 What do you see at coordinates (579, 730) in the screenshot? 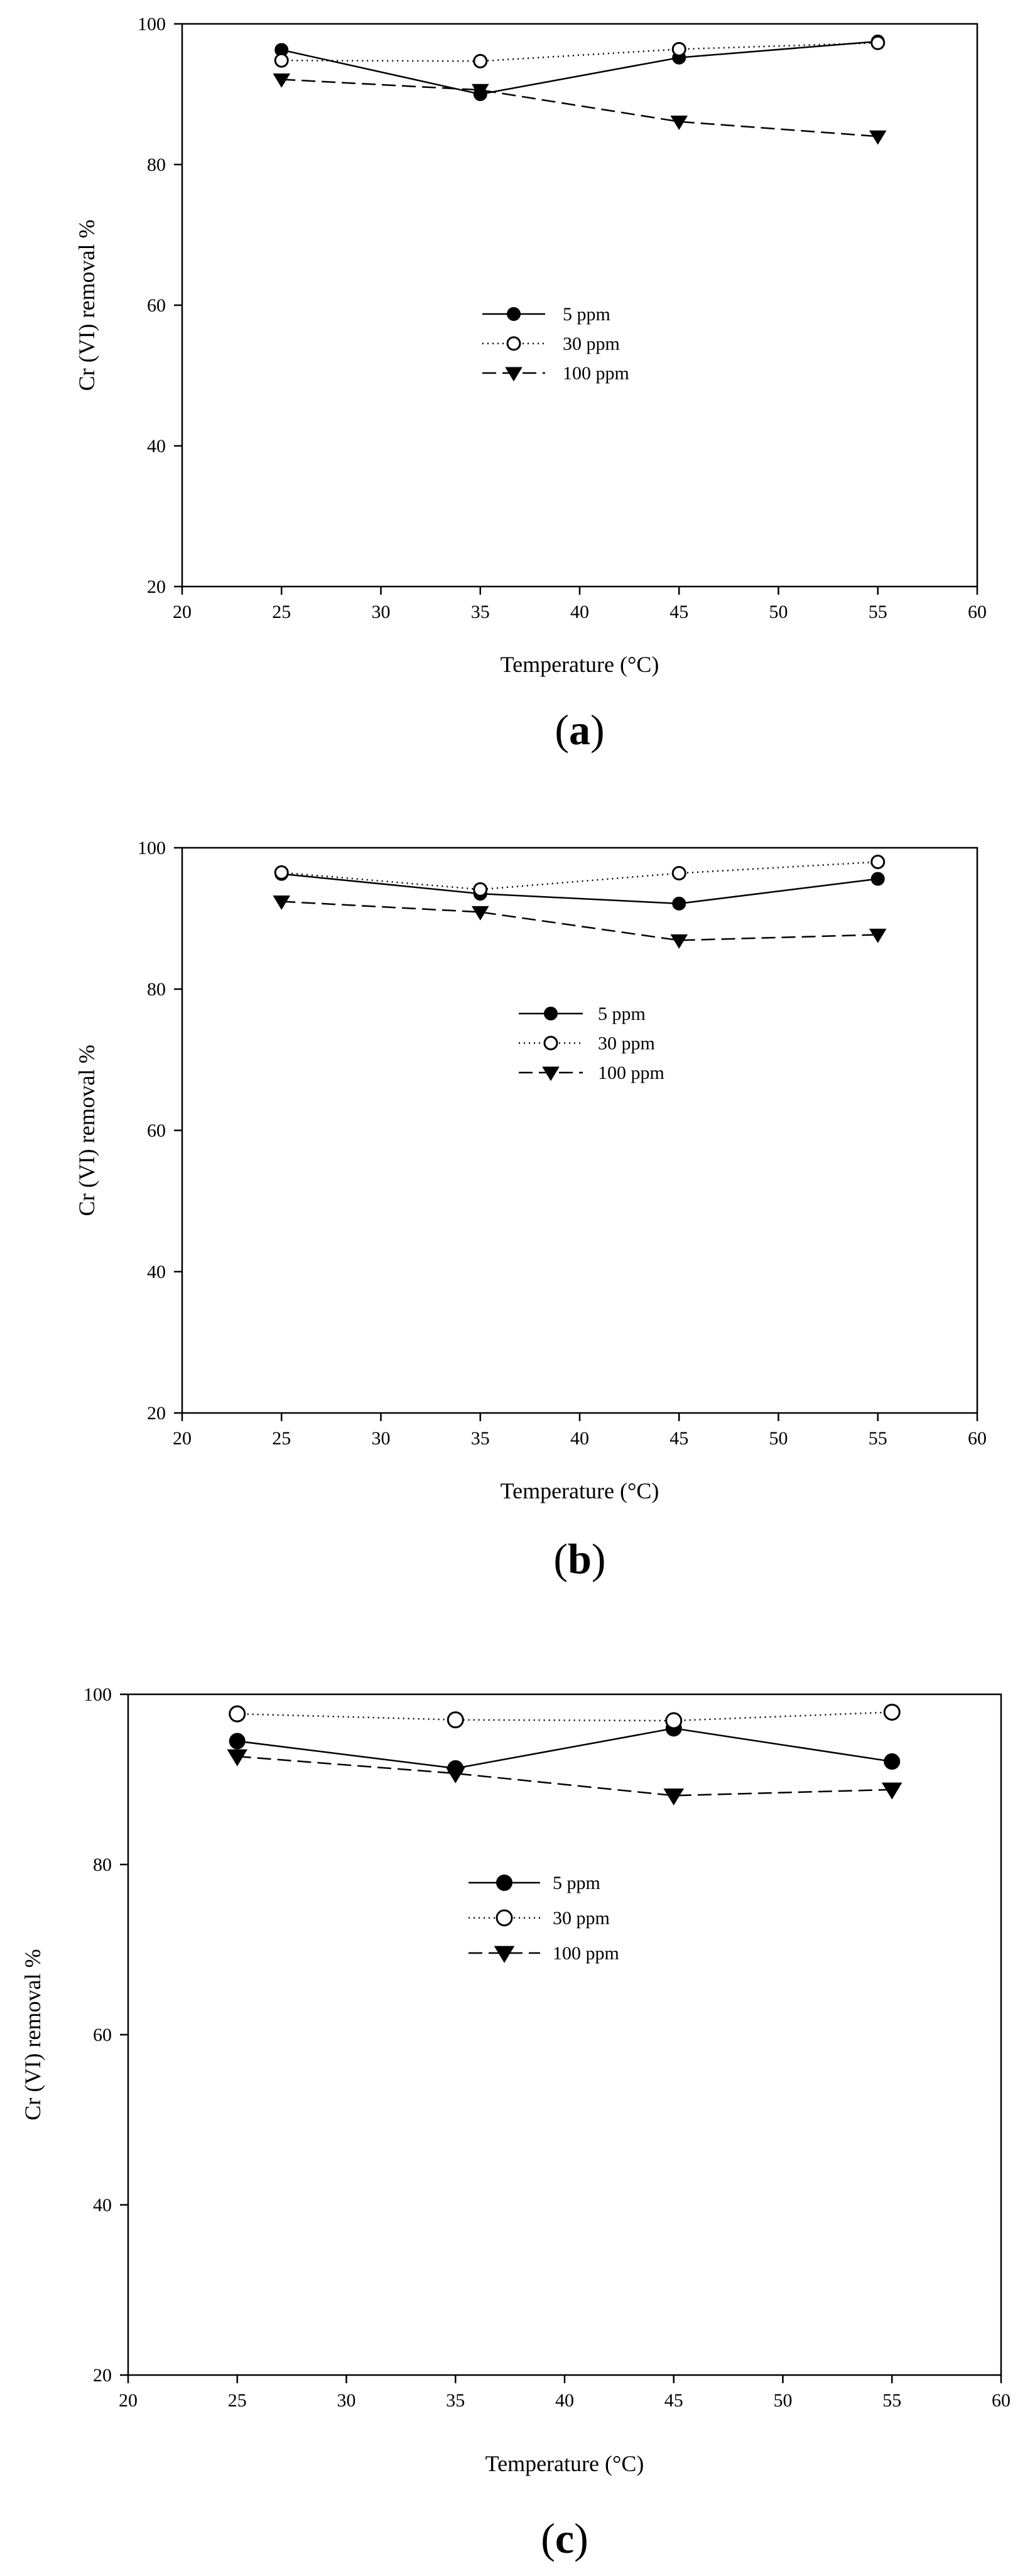
I see `panel-label-a: (a)` at bounding box center [579, 730].